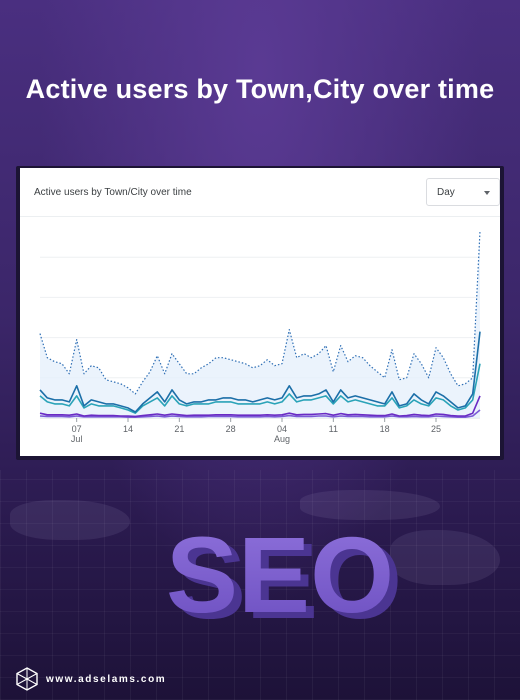 The width and height of the screenshot is (520, 700). What do you see at coordinates (179, 429) in the screenshot?
I see `x-tick-label: 21` at bounding box center [179, 429].